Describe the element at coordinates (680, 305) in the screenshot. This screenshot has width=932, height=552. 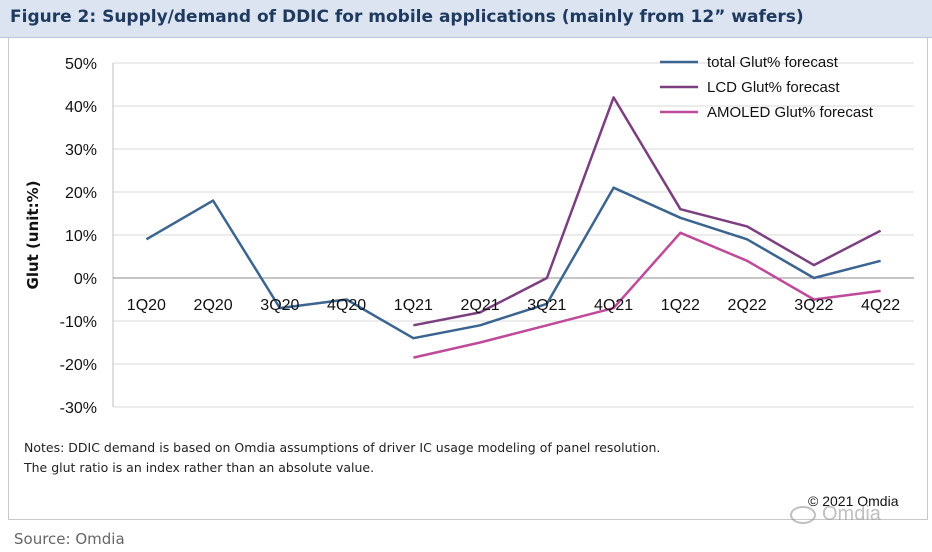
I see `x-tick-label: 1Q22` at that location.